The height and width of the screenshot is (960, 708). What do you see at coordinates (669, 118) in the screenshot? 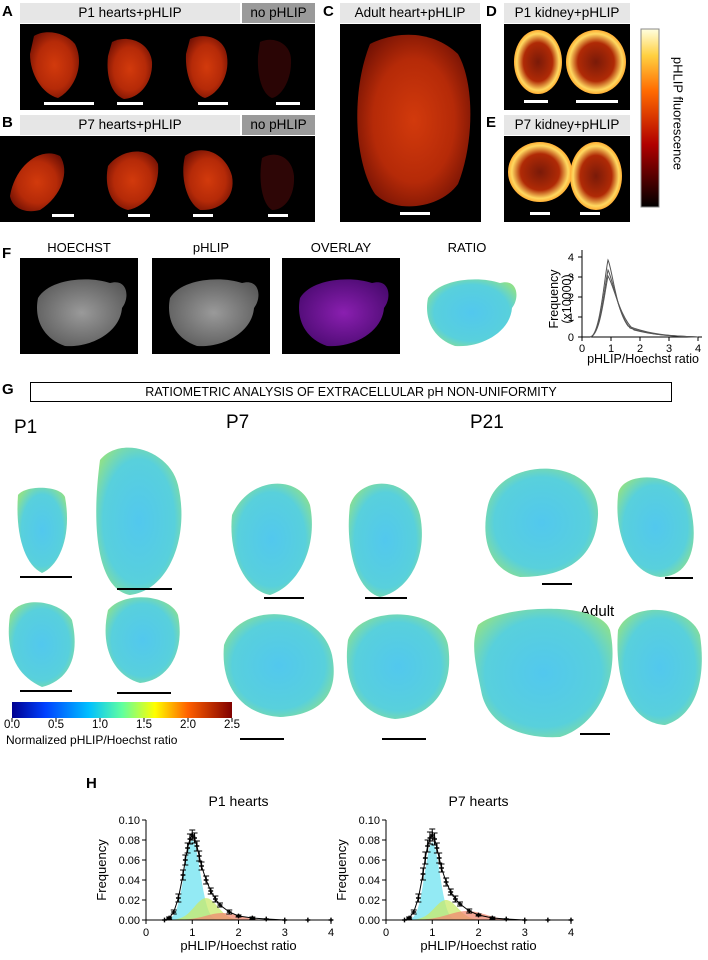
I see `fluorescence-colorbar: pHLIP fluorescence` at bounding box center [669, 118].